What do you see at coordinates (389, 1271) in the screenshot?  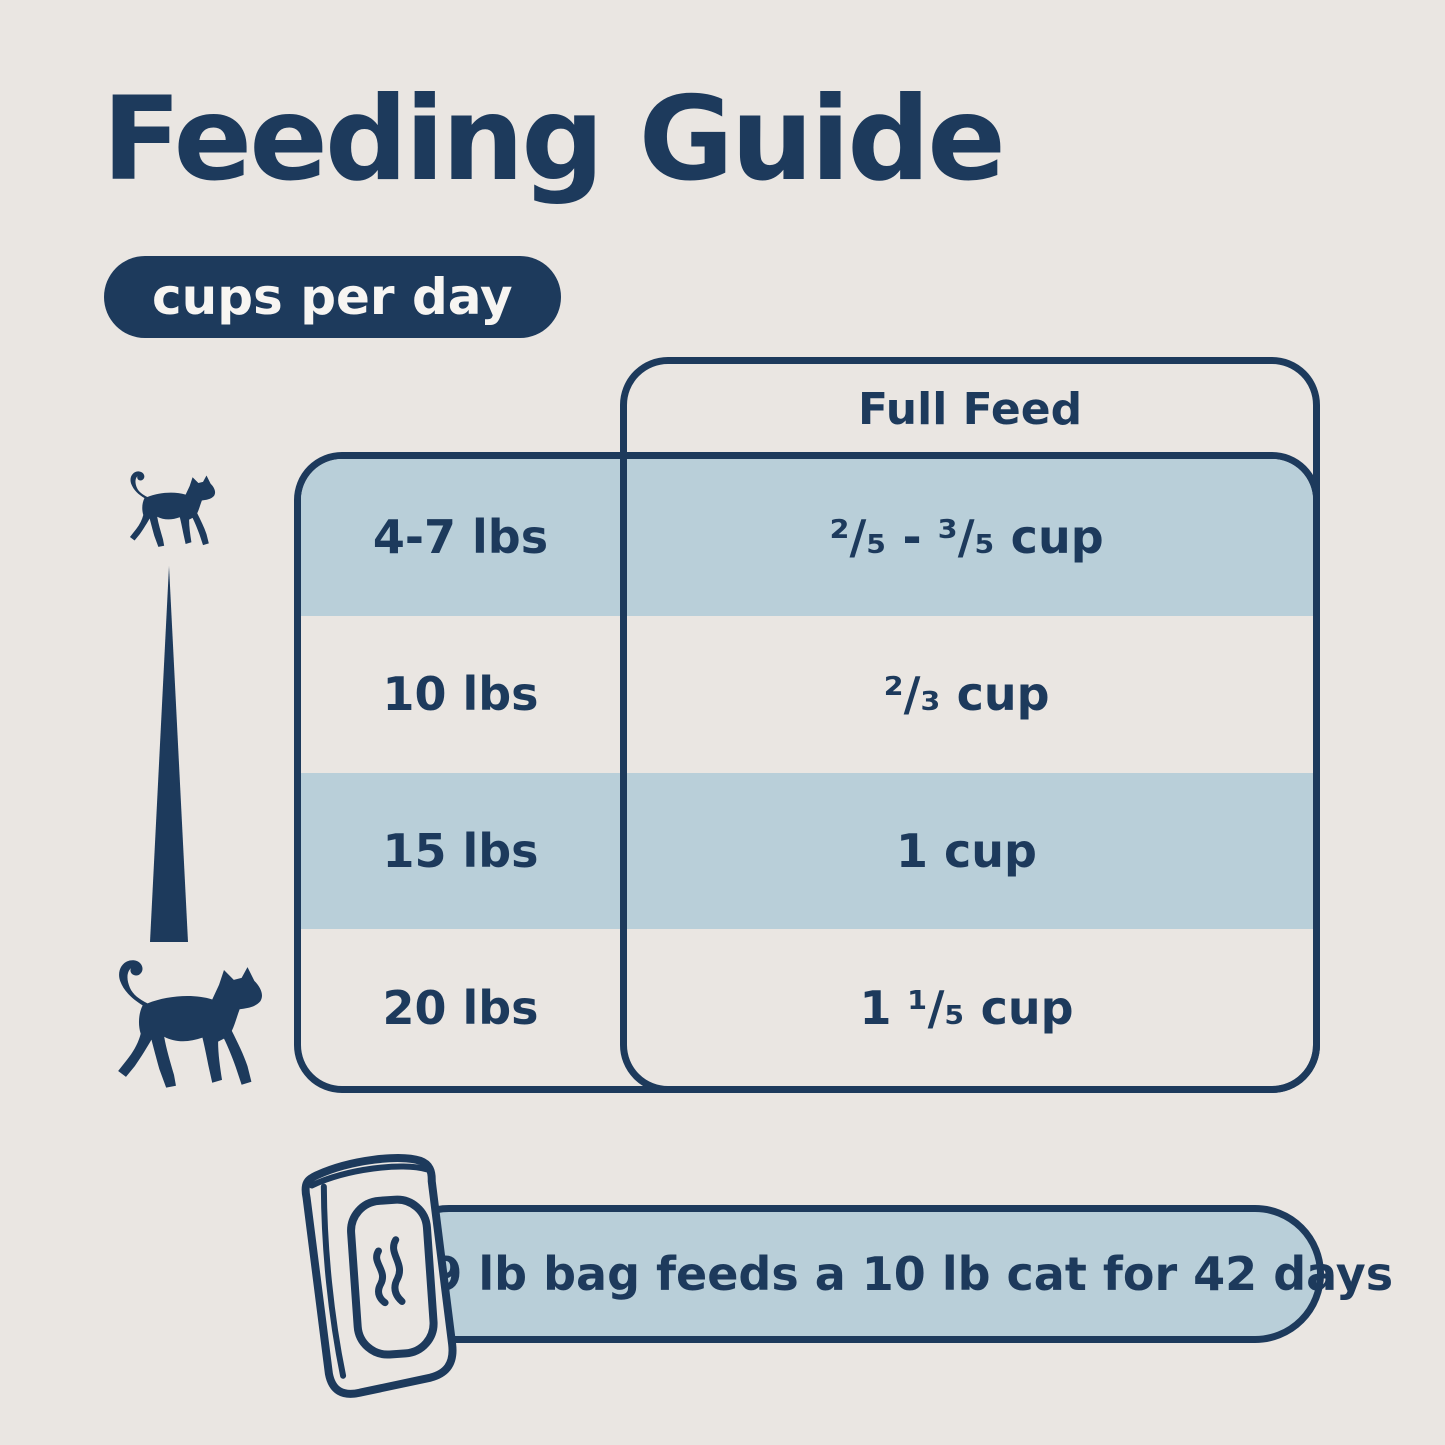 I see `steam-icon` at bounding box center [389, 1271].